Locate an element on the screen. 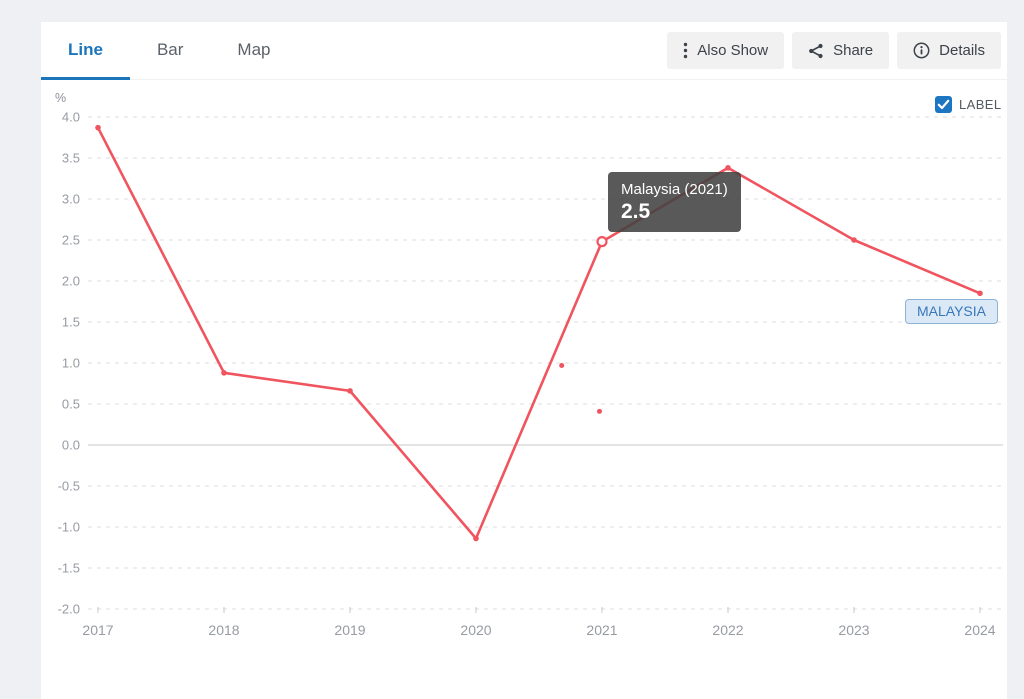 The width and height of the screenshot is (1024, 699). svg-text: -0.5 is located at coordinates (69, 486).